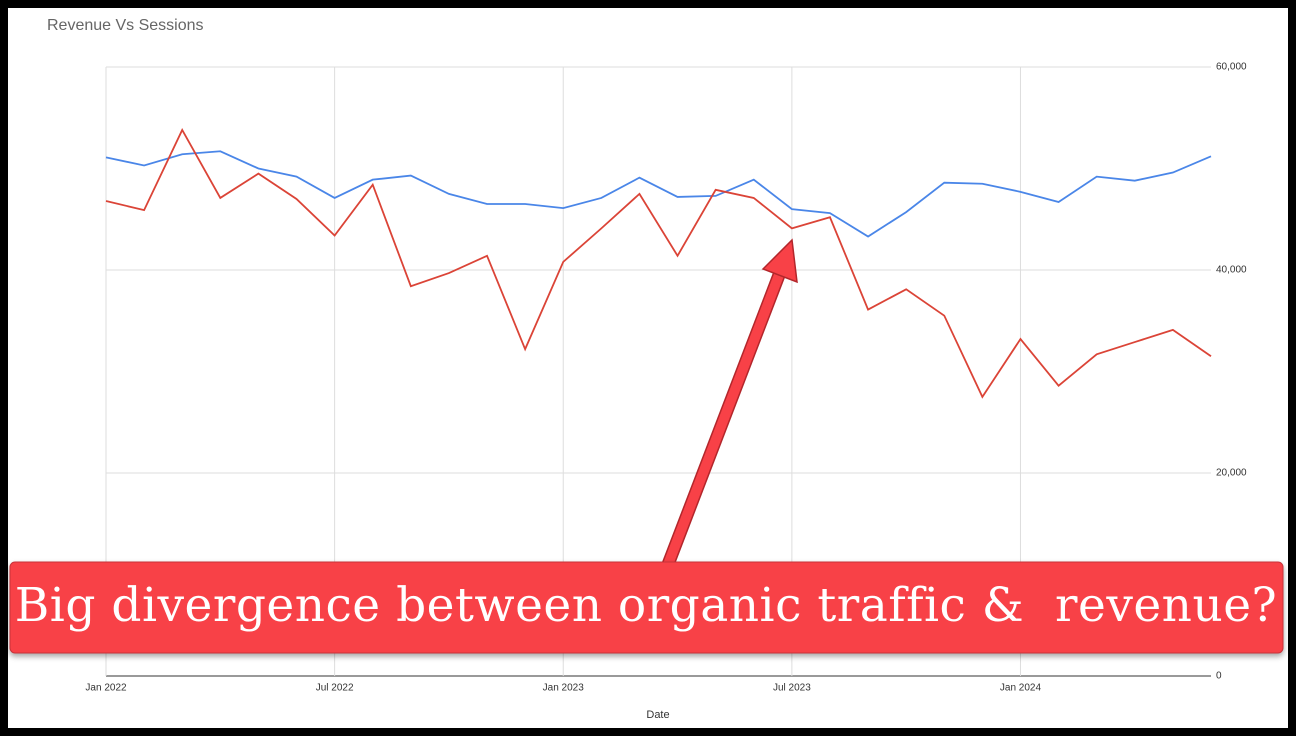 The width and height of the screenshot is (1296, 736). I want to click on chart-title: Revenue Vs Sessions, so click(125, 25).